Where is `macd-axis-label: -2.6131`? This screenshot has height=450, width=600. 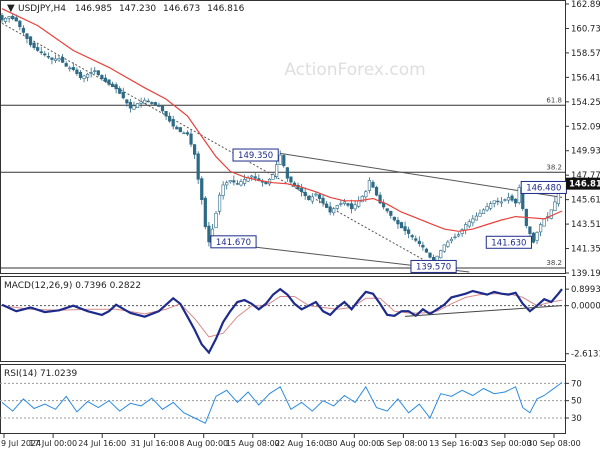 macd-axis-label: -2.6131 is located at coordinates (585, 355).